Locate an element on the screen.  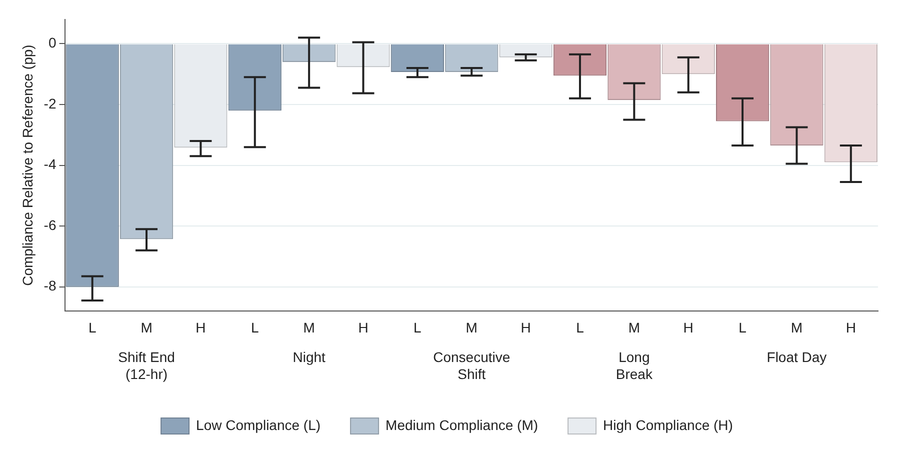
text: Consecutive Shift is located at coordinates (471, 365).